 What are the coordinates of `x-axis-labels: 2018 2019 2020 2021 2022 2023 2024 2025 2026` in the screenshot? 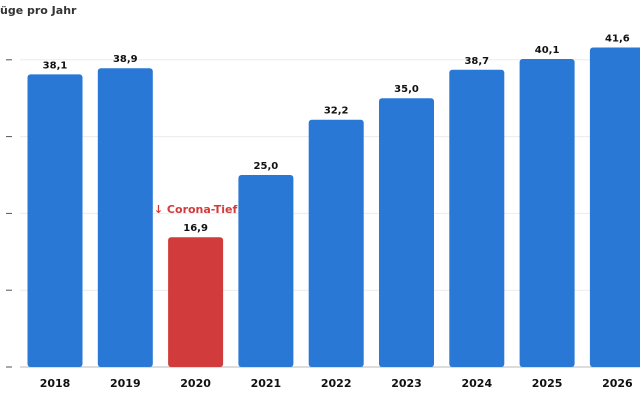 It's located at (336, 383).